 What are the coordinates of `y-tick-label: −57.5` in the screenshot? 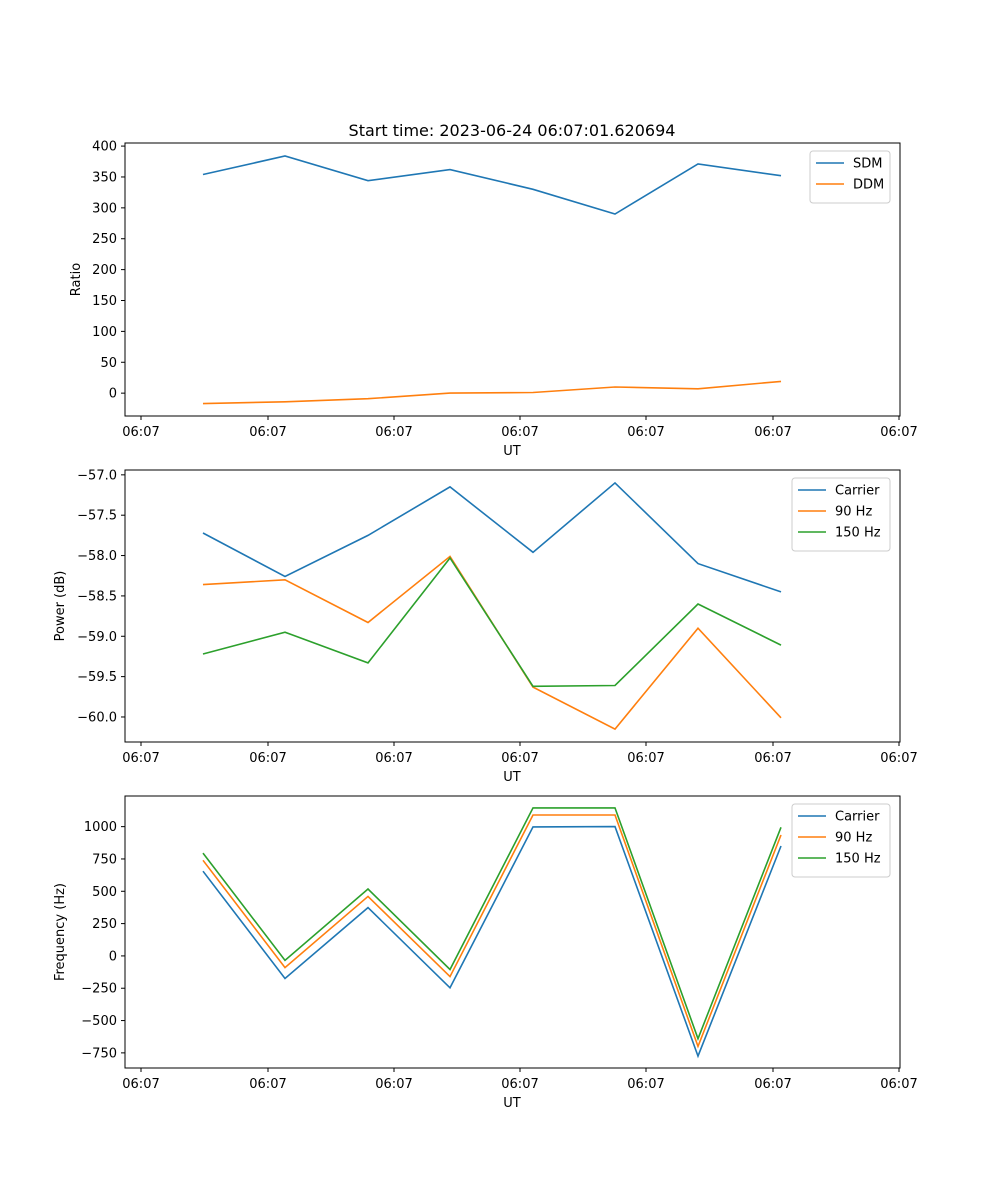 It's located at (97, 516).